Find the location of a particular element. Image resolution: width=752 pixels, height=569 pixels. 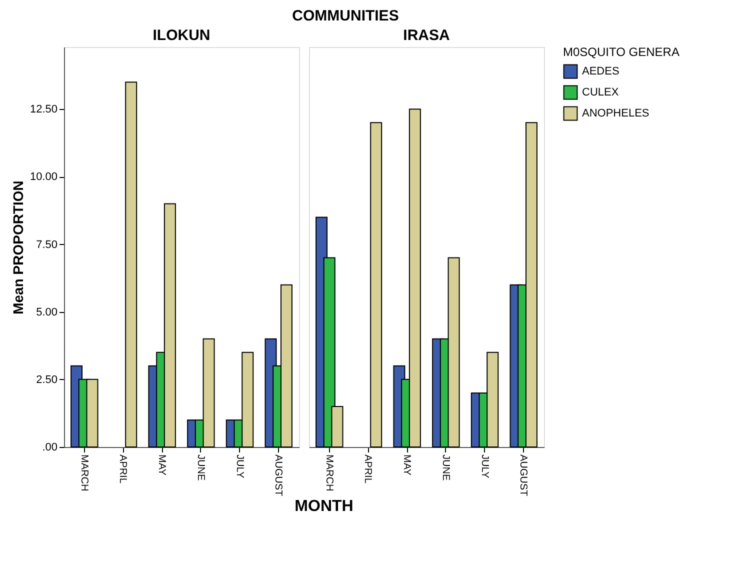

legend-label: AEDES is located at coordinates (601, 72).